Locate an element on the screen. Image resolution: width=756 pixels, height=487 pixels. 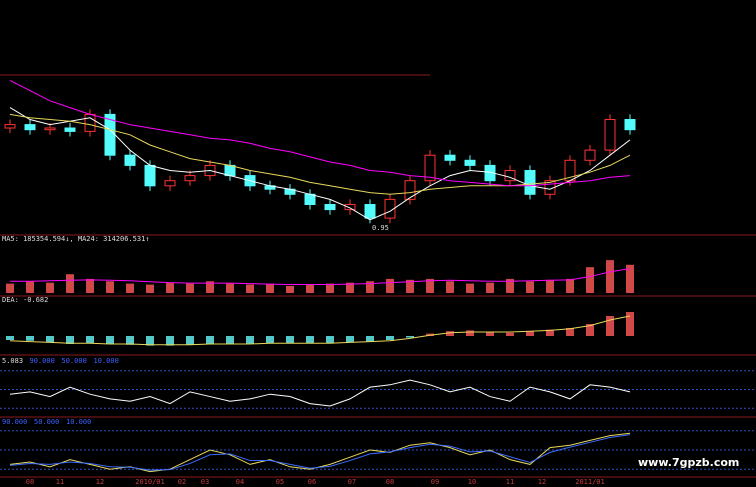
x-tick-label: 2011/01 is located at coordinates (590, 482).